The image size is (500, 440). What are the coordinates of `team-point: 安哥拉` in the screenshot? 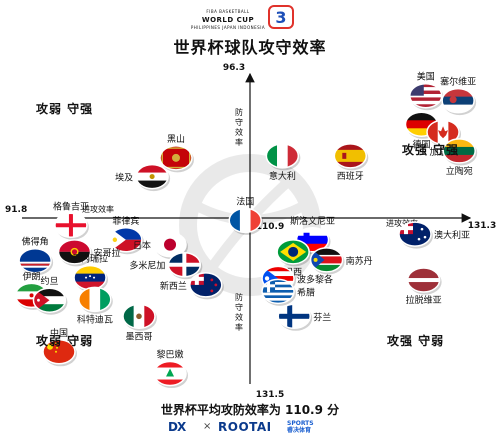 It's located at (89, 253).